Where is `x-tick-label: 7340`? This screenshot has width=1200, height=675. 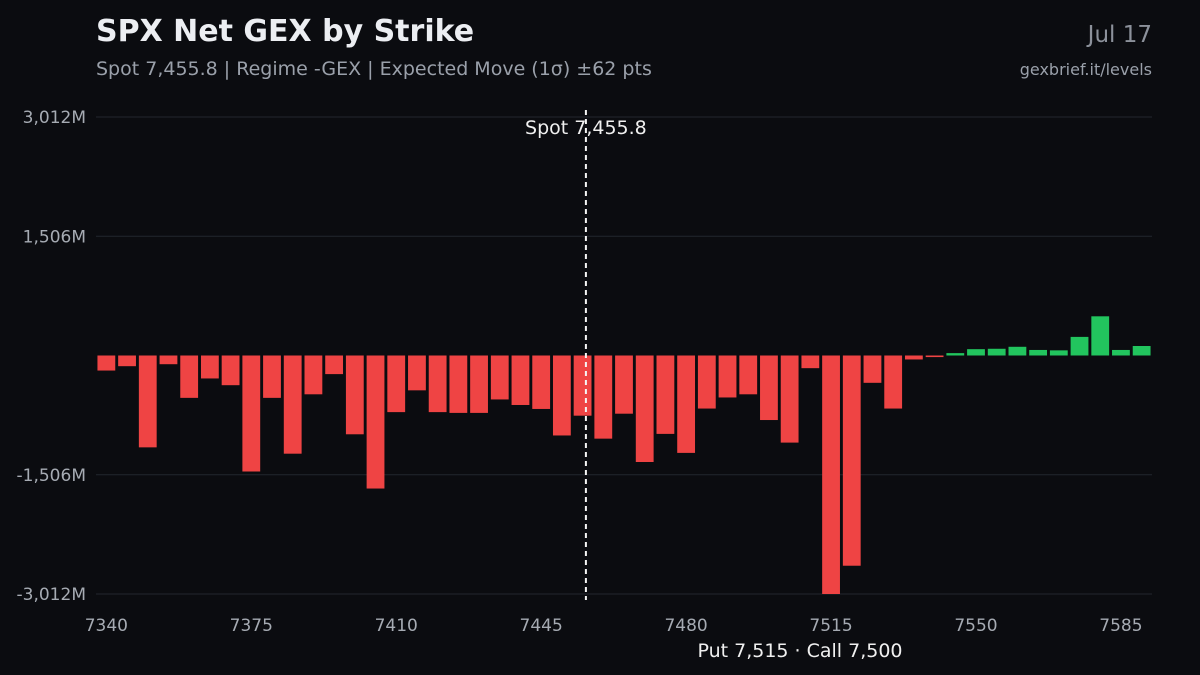 x-tick-label: 7340 is located at coordinates (106, 626).